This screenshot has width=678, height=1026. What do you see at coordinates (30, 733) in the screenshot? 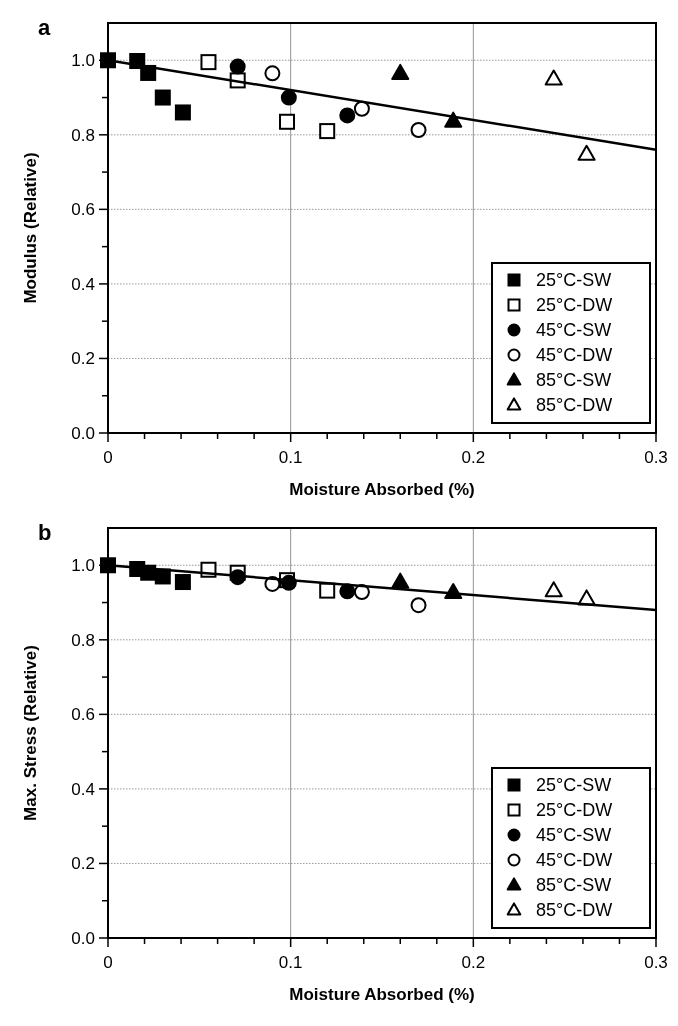
I see `y-axis-title: Max. Stress (Relative)` at bounding box center [30, 733].